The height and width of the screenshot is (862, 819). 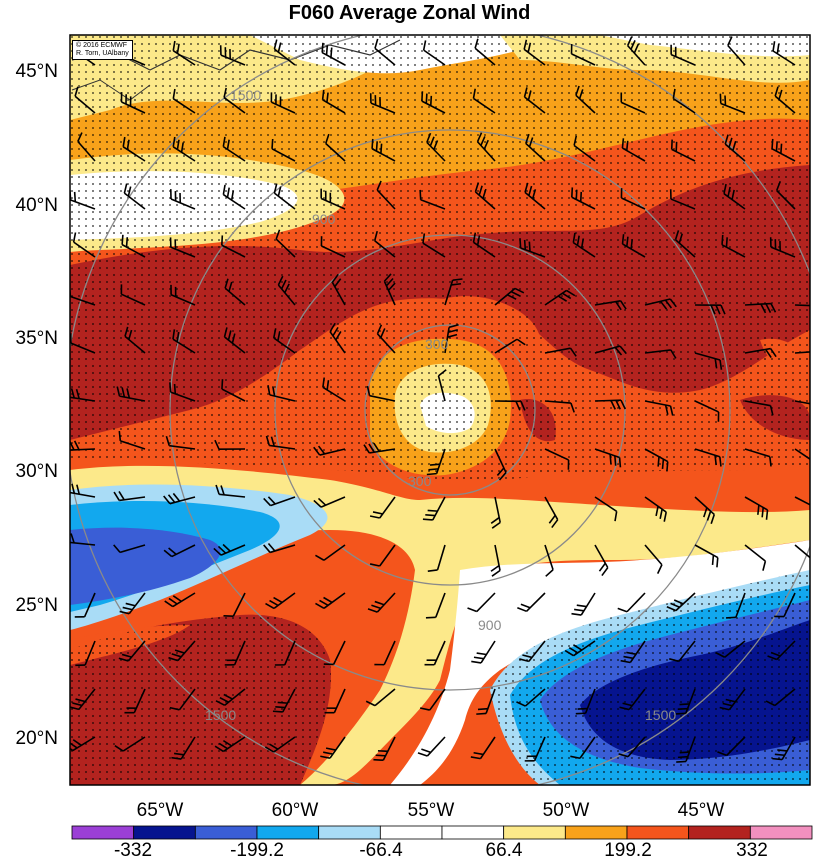 What do you see at coordinates (36, 471) in the screenshot?
I see `lat-label-30: 30°N` at bounding box center [36, 471].